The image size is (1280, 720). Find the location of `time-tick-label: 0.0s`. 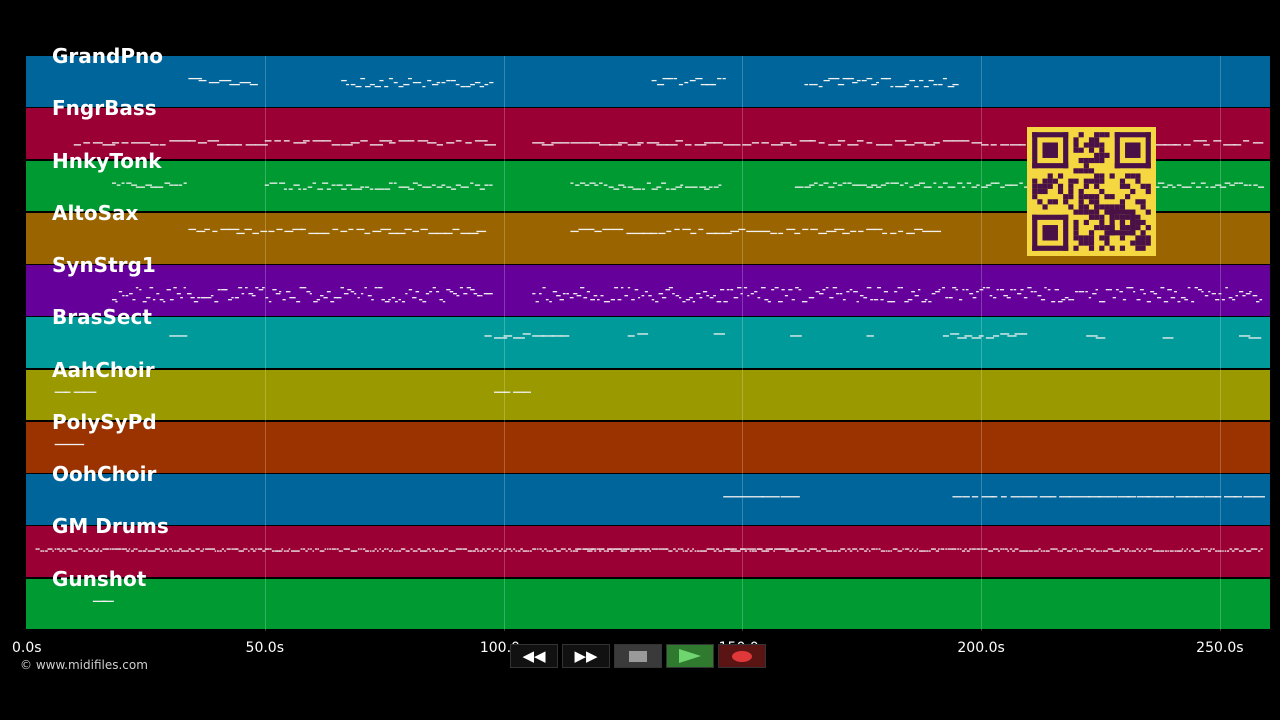

time-tick-label: 0.0s is located at coordinates (27, 648).